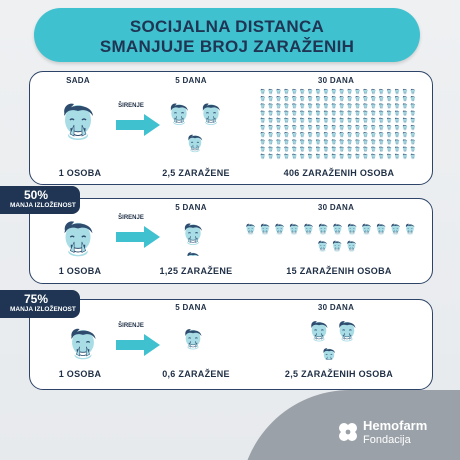 The image size is (460, 460). I want to click on exposure-badge: 75% MANJA IZLOŽENOST, so click(40, 304).